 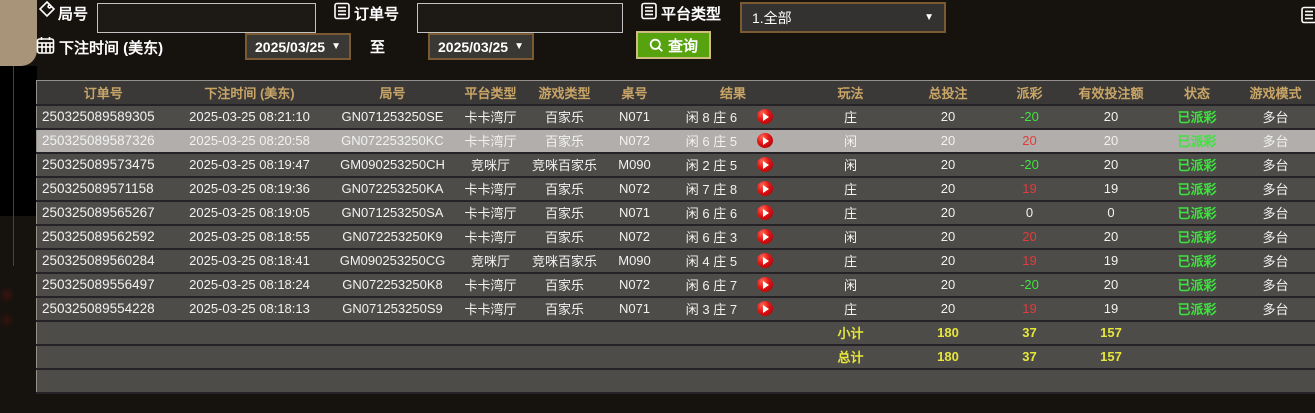 What do you see at coordinates (18, 141) in the screenshot?
I see `background-left-strip` at bounding box center [18, 141].